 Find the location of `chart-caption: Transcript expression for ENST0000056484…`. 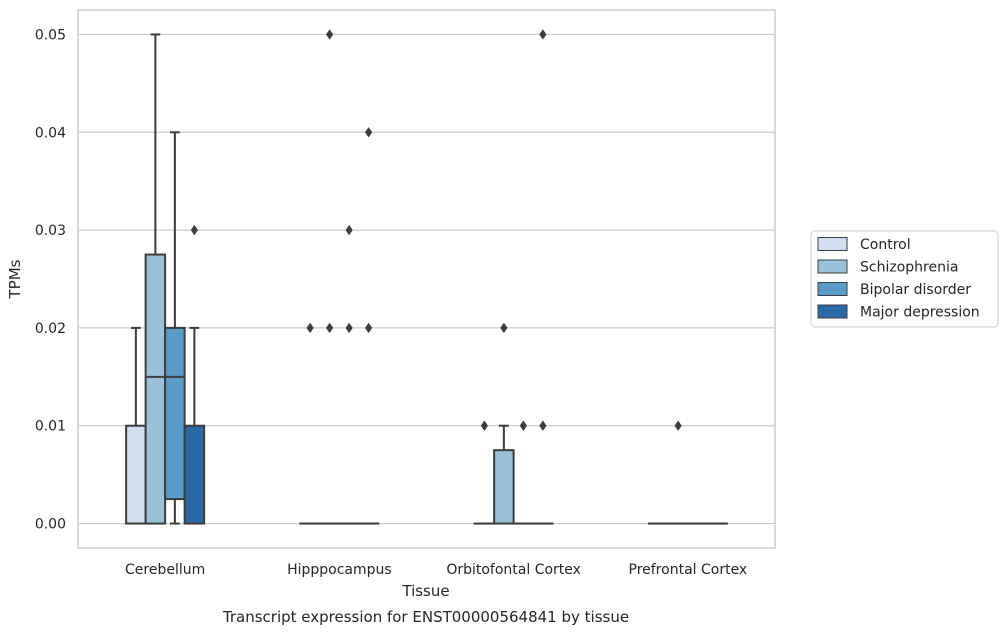

chart-caption: Transcript expression for ENST0000056484… is located at coordinates (425, 617).